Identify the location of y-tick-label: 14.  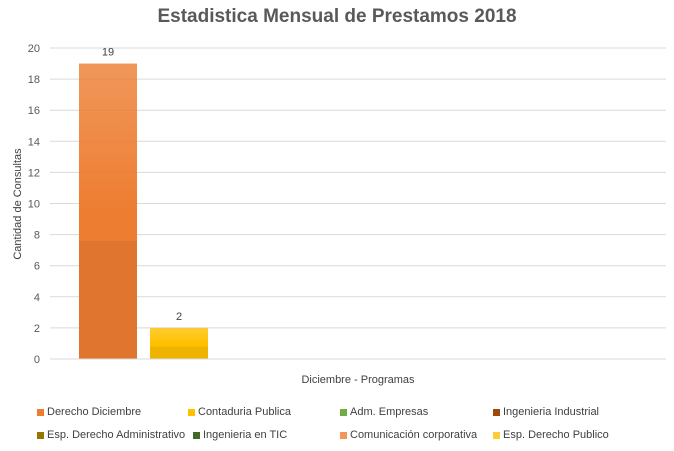
(34, 142).